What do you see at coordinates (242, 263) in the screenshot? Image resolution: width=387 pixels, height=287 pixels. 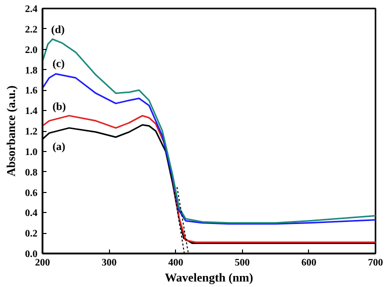 I see `x-tick-label: 500` at bounding box center [242, 263].